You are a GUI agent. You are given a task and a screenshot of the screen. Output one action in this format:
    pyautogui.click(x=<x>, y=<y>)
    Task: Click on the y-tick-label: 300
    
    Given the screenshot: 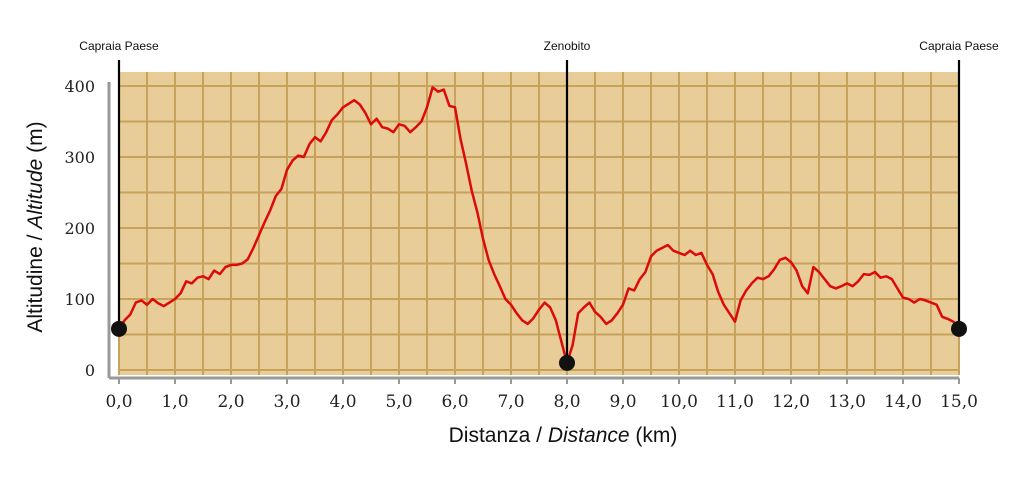 What is the action you would take?
    pyautogui.click(x=79, y=157)
    